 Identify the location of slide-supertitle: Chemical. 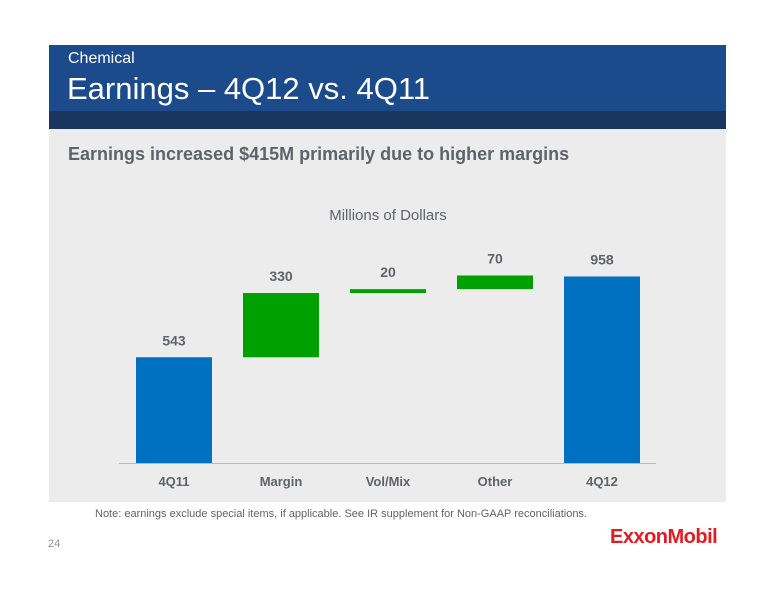
(101, 58).